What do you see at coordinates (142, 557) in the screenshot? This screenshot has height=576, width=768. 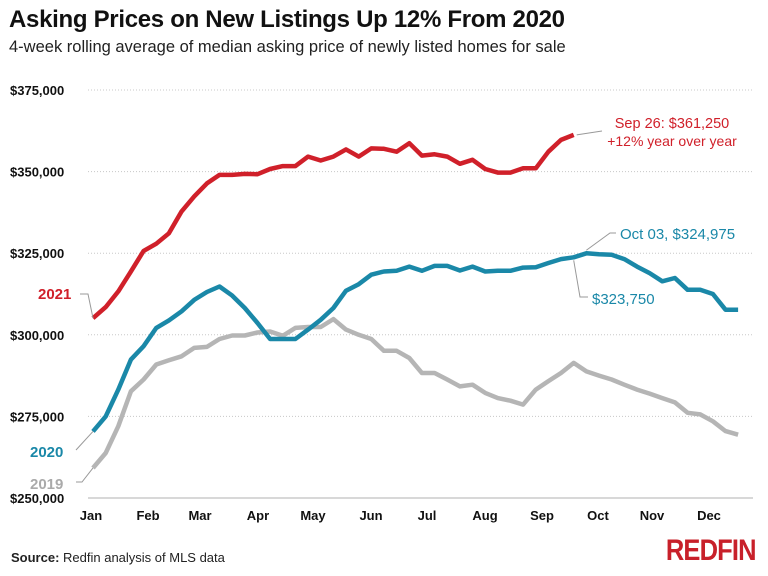 I see `source-text: Redfin analysis of MLS data` at bounding box center [142, 557].